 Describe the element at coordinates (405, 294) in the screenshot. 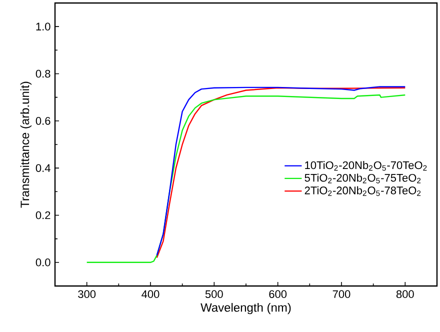

I see `x-tick-label: 800` at that location.